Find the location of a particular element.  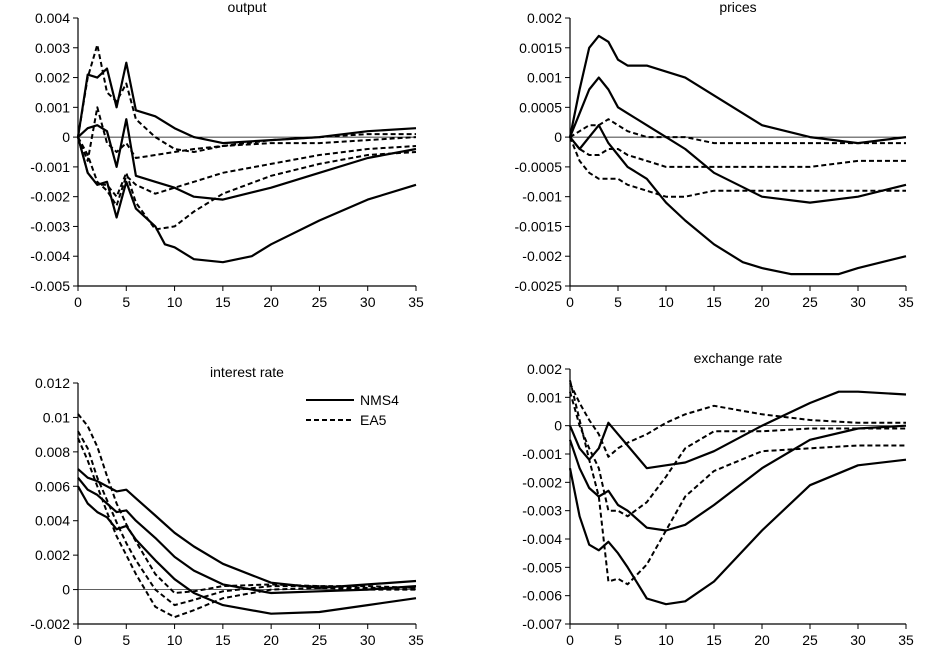

y-tick-label: 0.003 is located at coordinates (52, 48).